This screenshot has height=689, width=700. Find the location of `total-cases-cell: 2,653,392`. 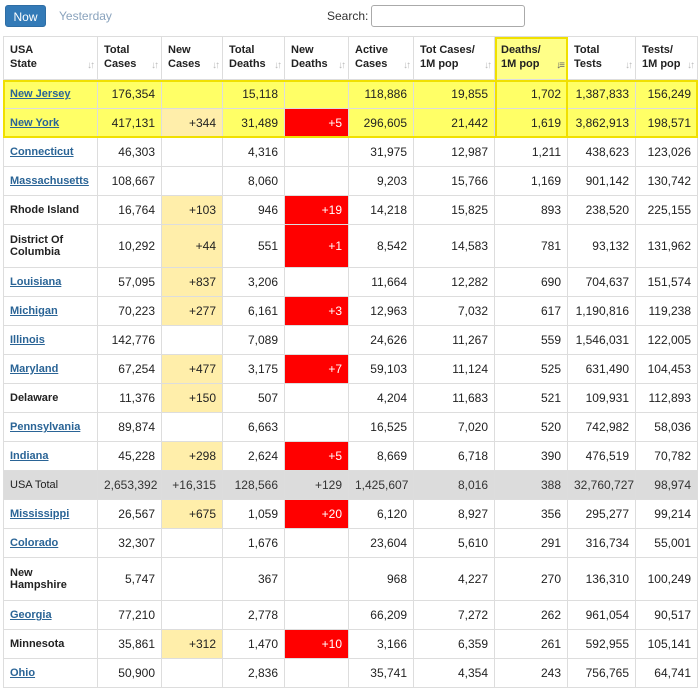

total-cases-cell: 2,653,392 is located at coordinates (129, 485).